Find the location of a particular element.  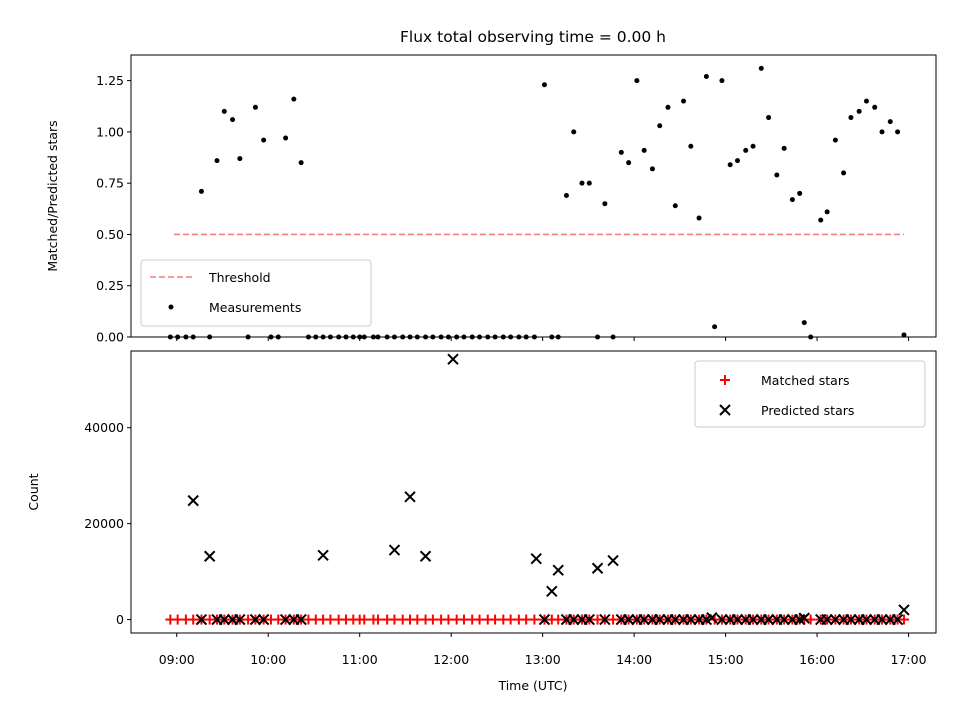

top-y-axis-label: Matched/Predicted stars is located at coordinates (52, 195).